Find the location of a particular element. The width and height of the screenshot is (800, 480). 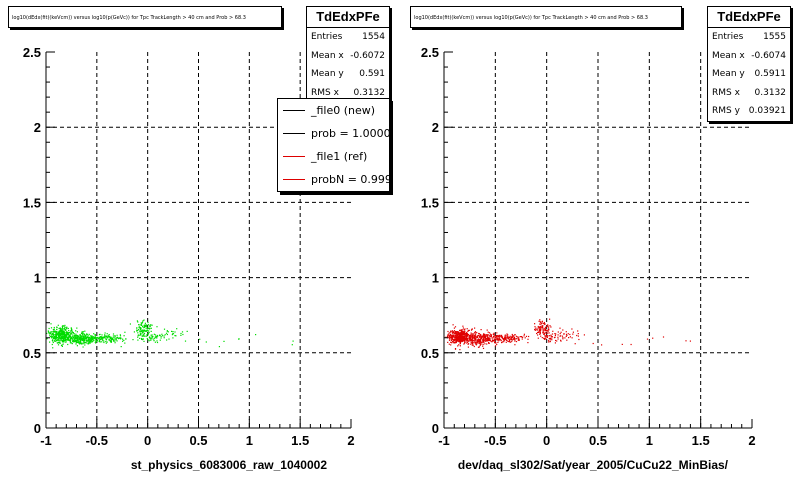

y-tick-label: 0.5 is located at coordinates (430, 353).